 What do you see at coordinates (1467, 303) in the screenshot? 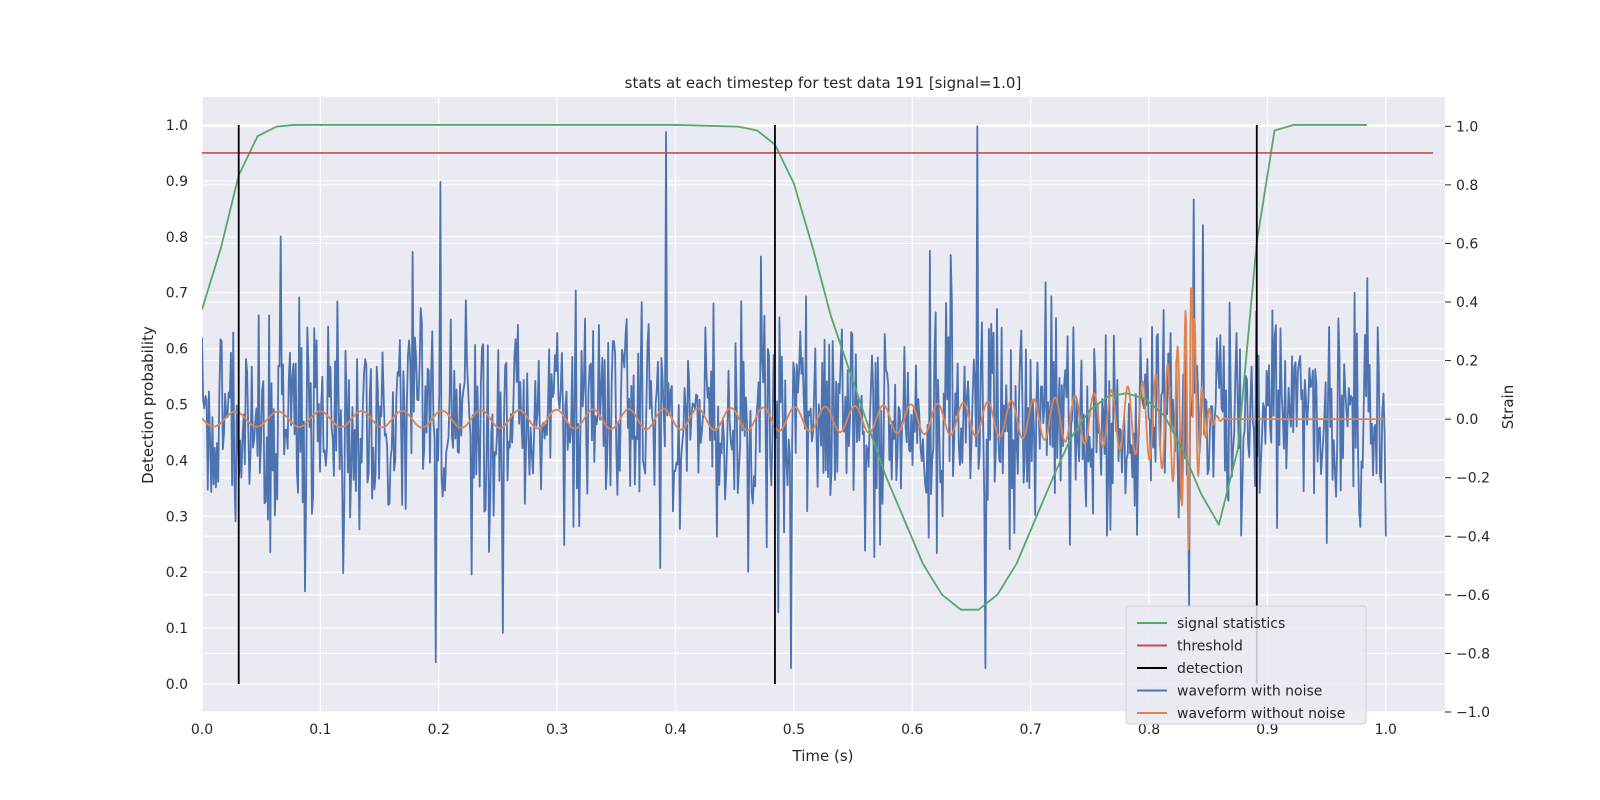
I see `y-tick-label-right: 0.4` at bounding box center [1467, 303].